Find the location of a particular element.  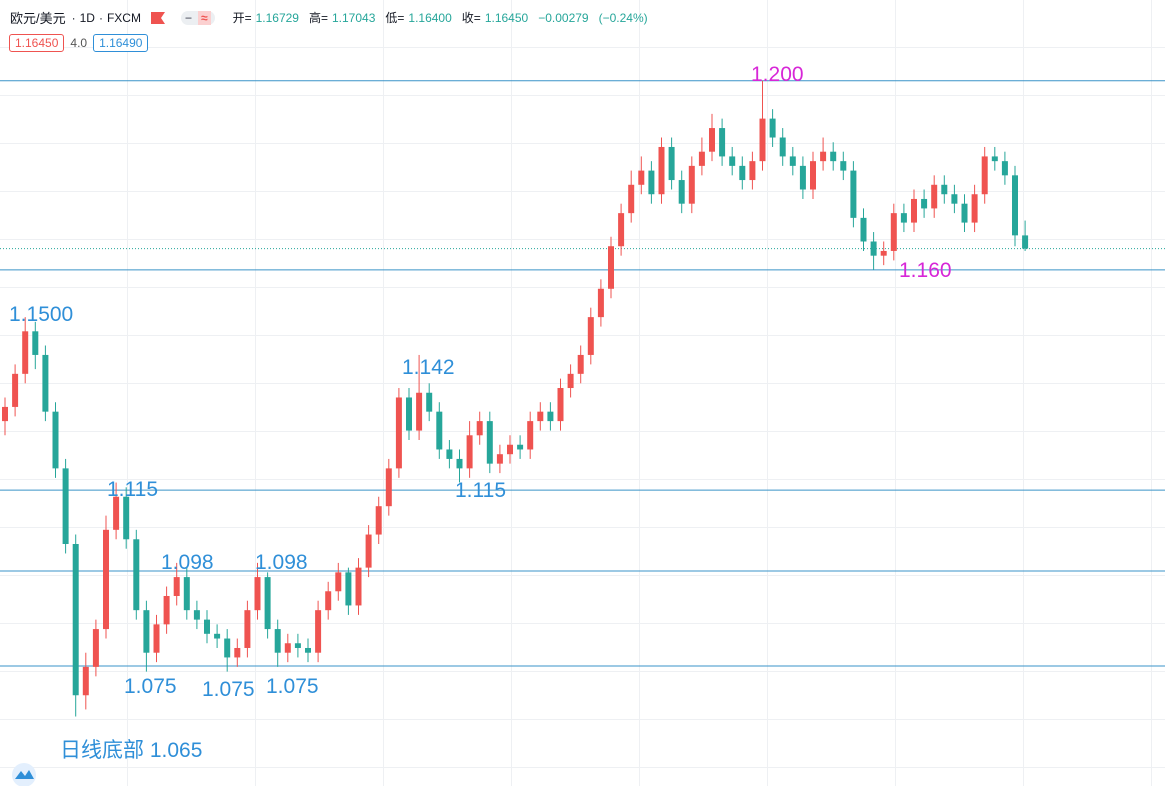

low-value: 1.16400 is located at coordinates (430, 17).